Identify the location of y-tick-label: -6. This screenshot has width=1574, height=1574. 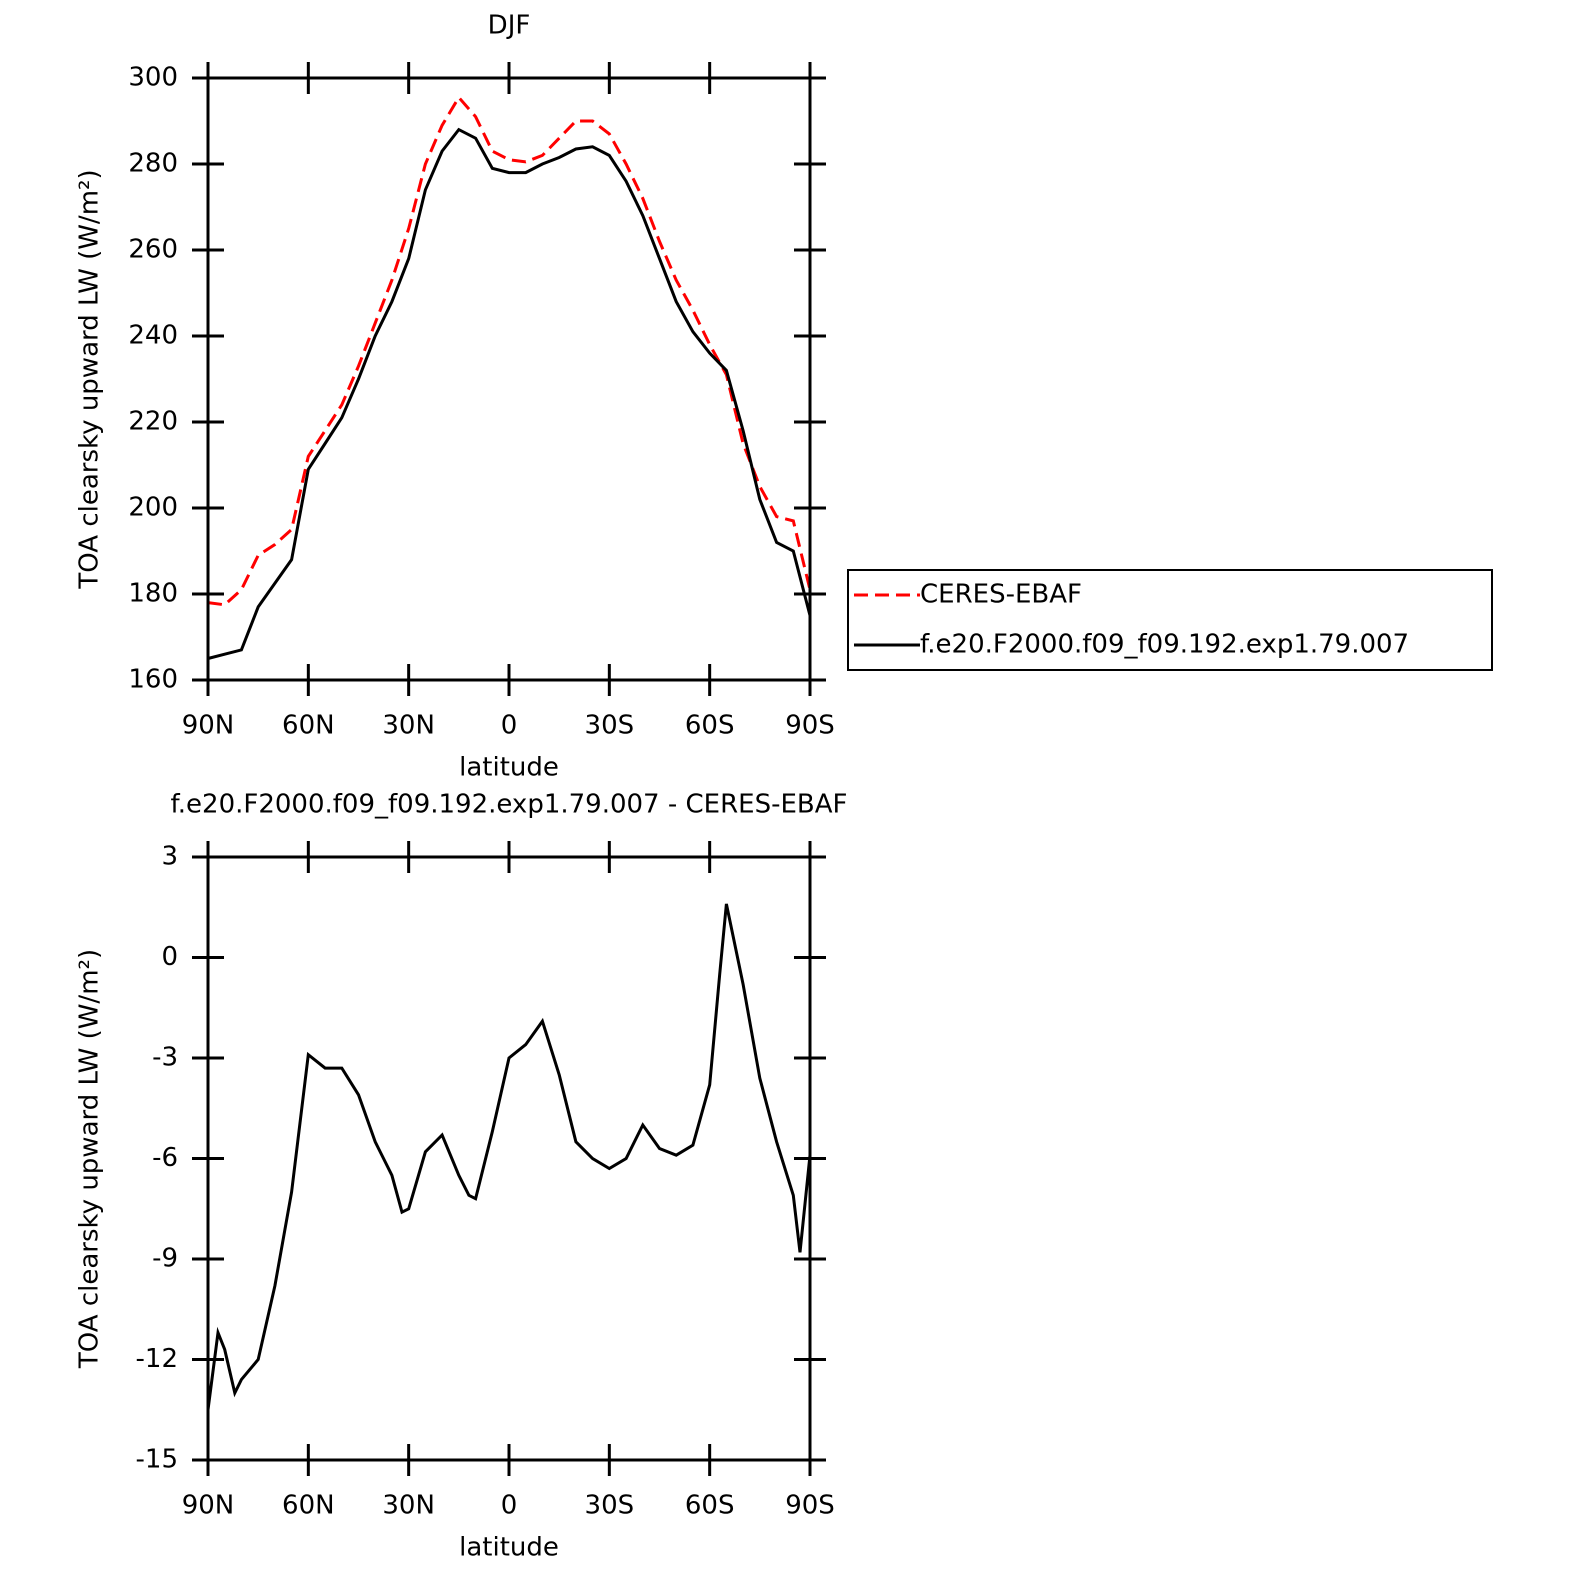
(165, 1158).